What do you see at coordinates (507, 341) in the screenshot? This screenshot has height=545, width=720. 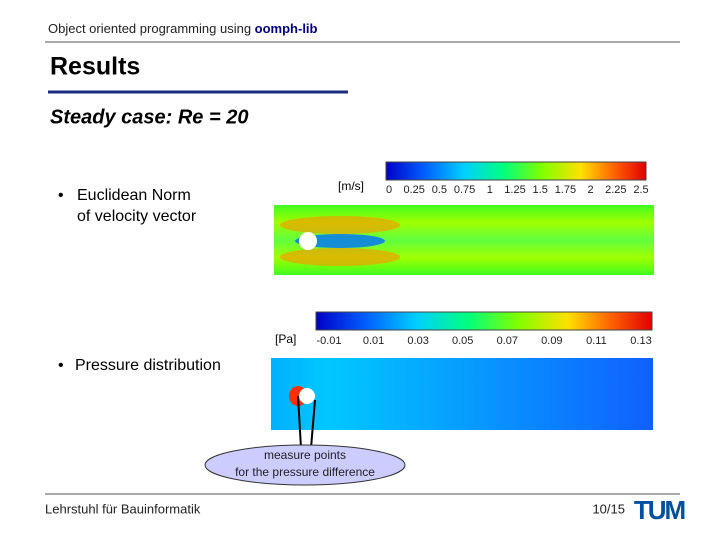 I see `tick-label: 0.07` at bounding box center [507, 341].